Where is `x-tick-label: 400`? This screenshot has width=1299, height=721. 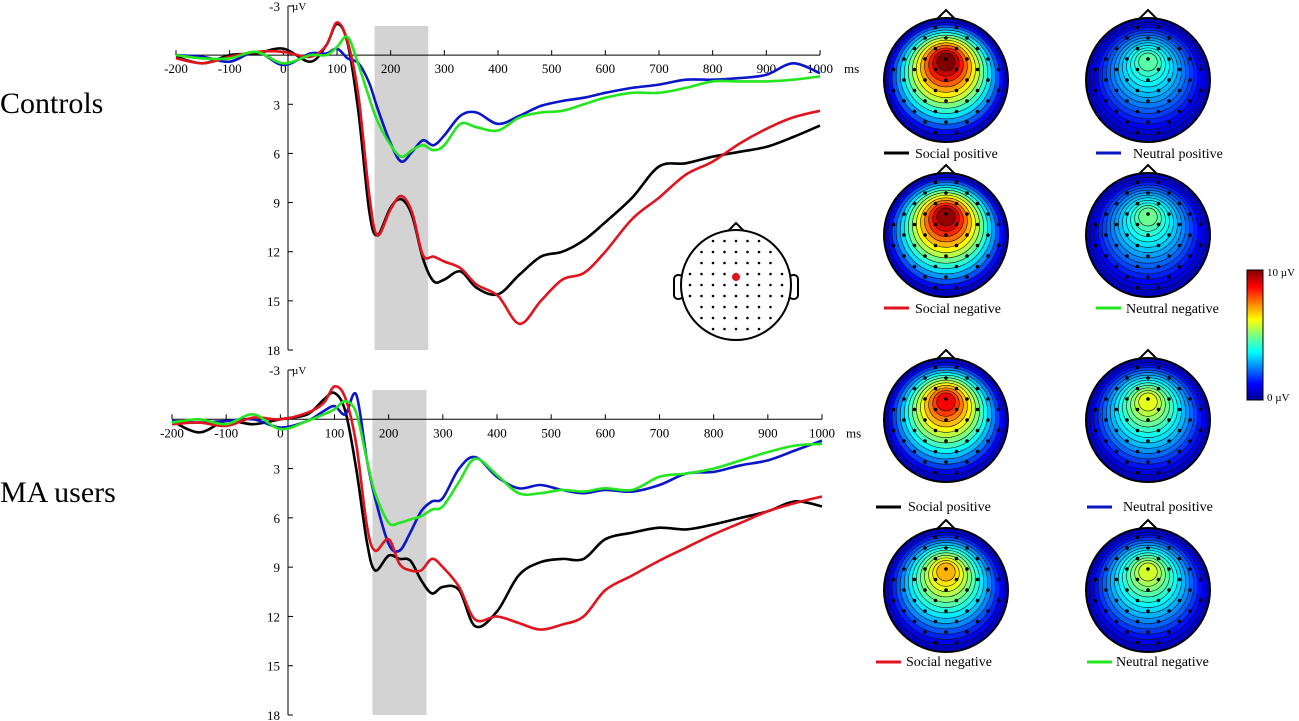 x-tick-label: 400 is located at coordinates (498, 68).